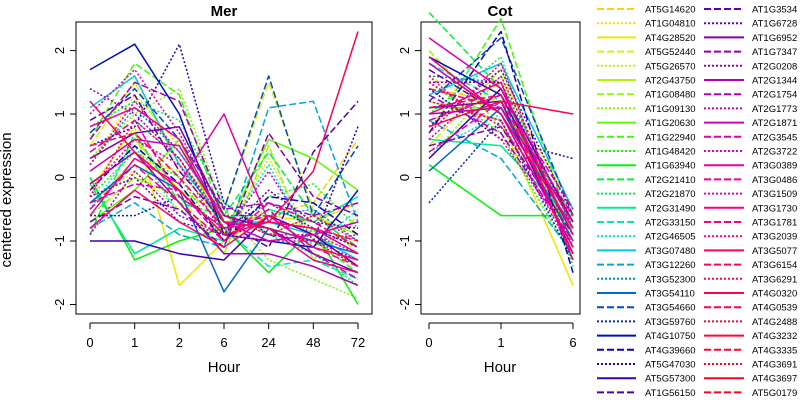  What do you see at coordinates (670, 223) in the screenshot?
I see `legend-label: AT2G33150` at bounding box center [670, 223].